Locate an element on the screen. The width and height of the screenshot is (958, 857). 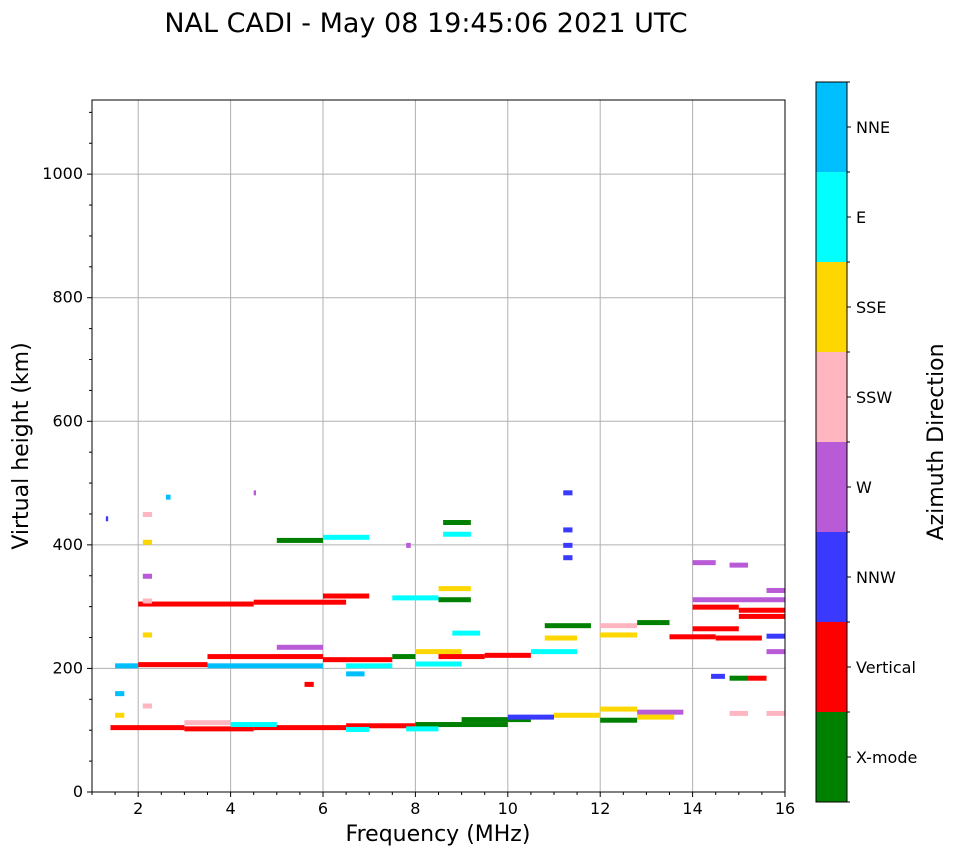
x-axis-label: Frequency (MHz) is located at coordinates (438, 834).